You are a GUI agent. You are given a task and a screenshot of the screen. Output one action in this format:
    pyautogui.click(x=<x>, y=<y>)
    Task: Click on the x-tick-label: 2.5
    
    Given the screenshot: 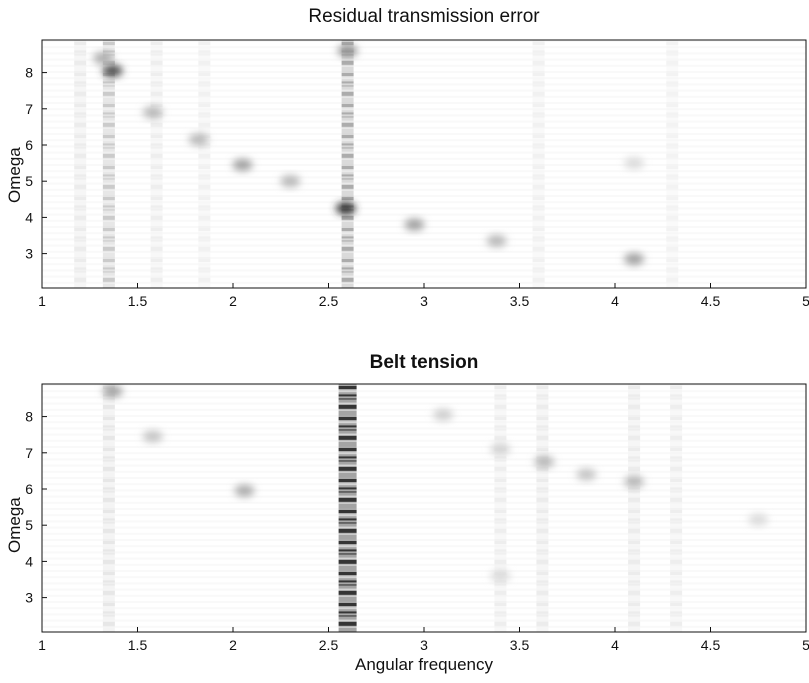 What is the action you would take?
    pyautogui.click(x=329, y=301)
    